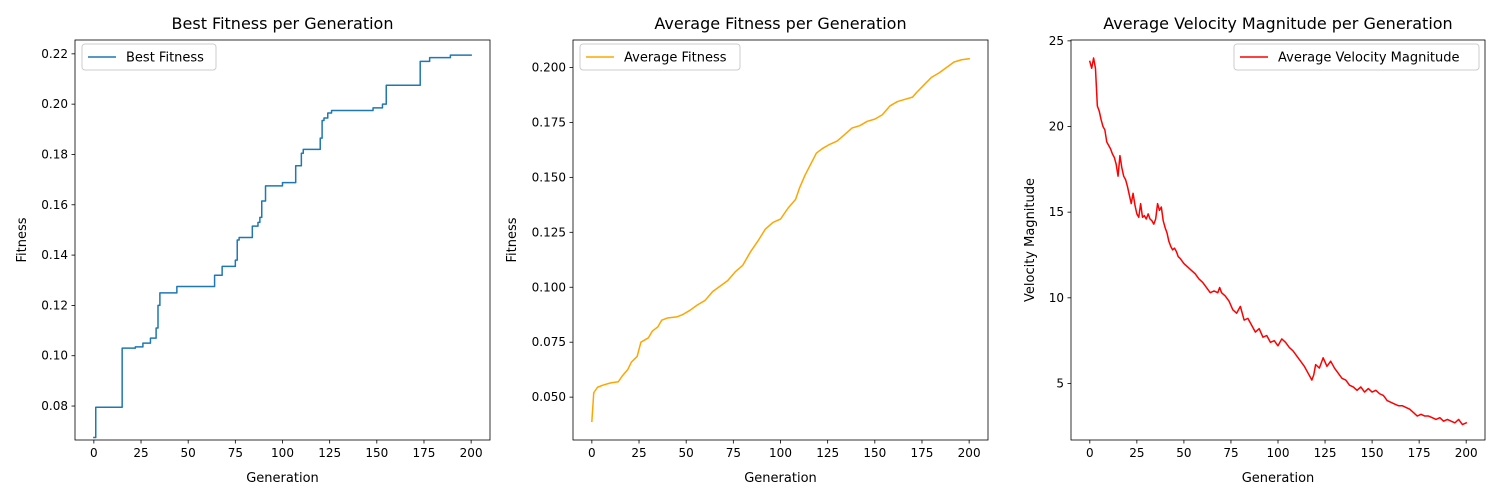  What do you see at coordinates (1060, 383) in the screenshot?
I see `y-tick-label: 5` at bounding box center [1060, 383].